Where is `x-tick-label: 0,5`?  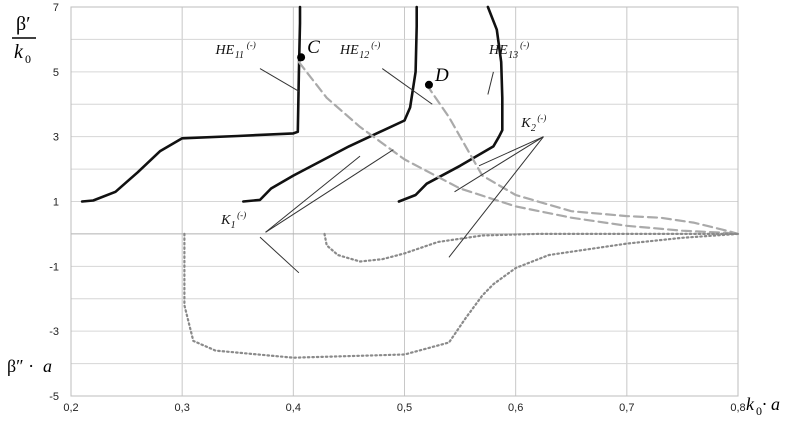 x-tick-label: 0,5 is located at coordinates (404, 408).